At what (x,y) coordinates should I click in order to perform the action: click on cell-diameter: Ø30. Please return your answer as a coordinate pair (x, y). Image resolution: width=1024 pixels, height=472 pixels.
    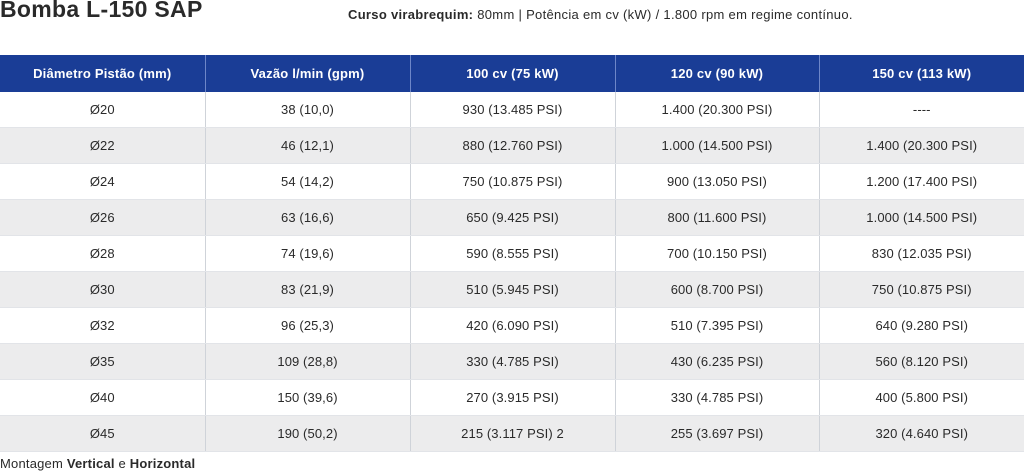
    Looking at the image, I should click on (103, 289).